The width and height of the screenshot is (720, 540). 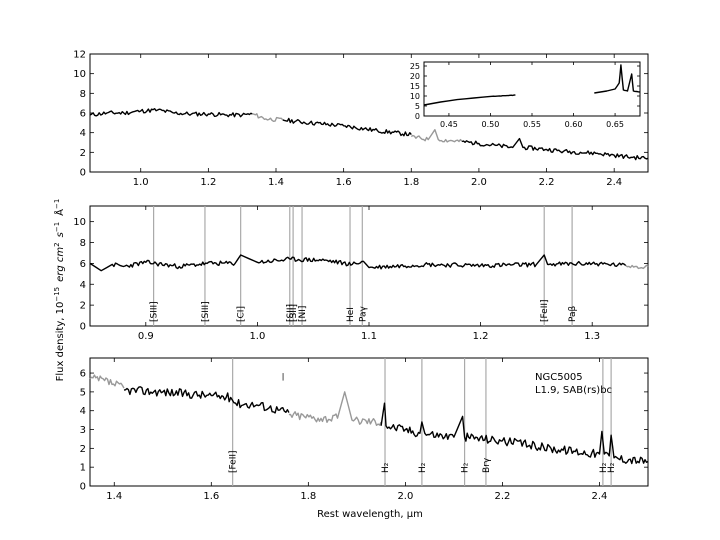 I want to click on y-tick-label: 15, so click(x=415, y=86).